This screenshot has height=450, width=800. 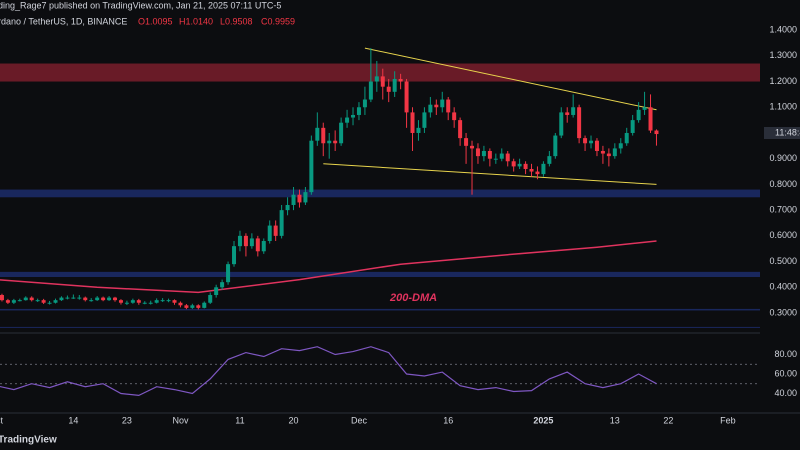 What do you see at coordinates (328, 371) in the screenshot?
I see `rsi-line` at bounding box center [328, 371].